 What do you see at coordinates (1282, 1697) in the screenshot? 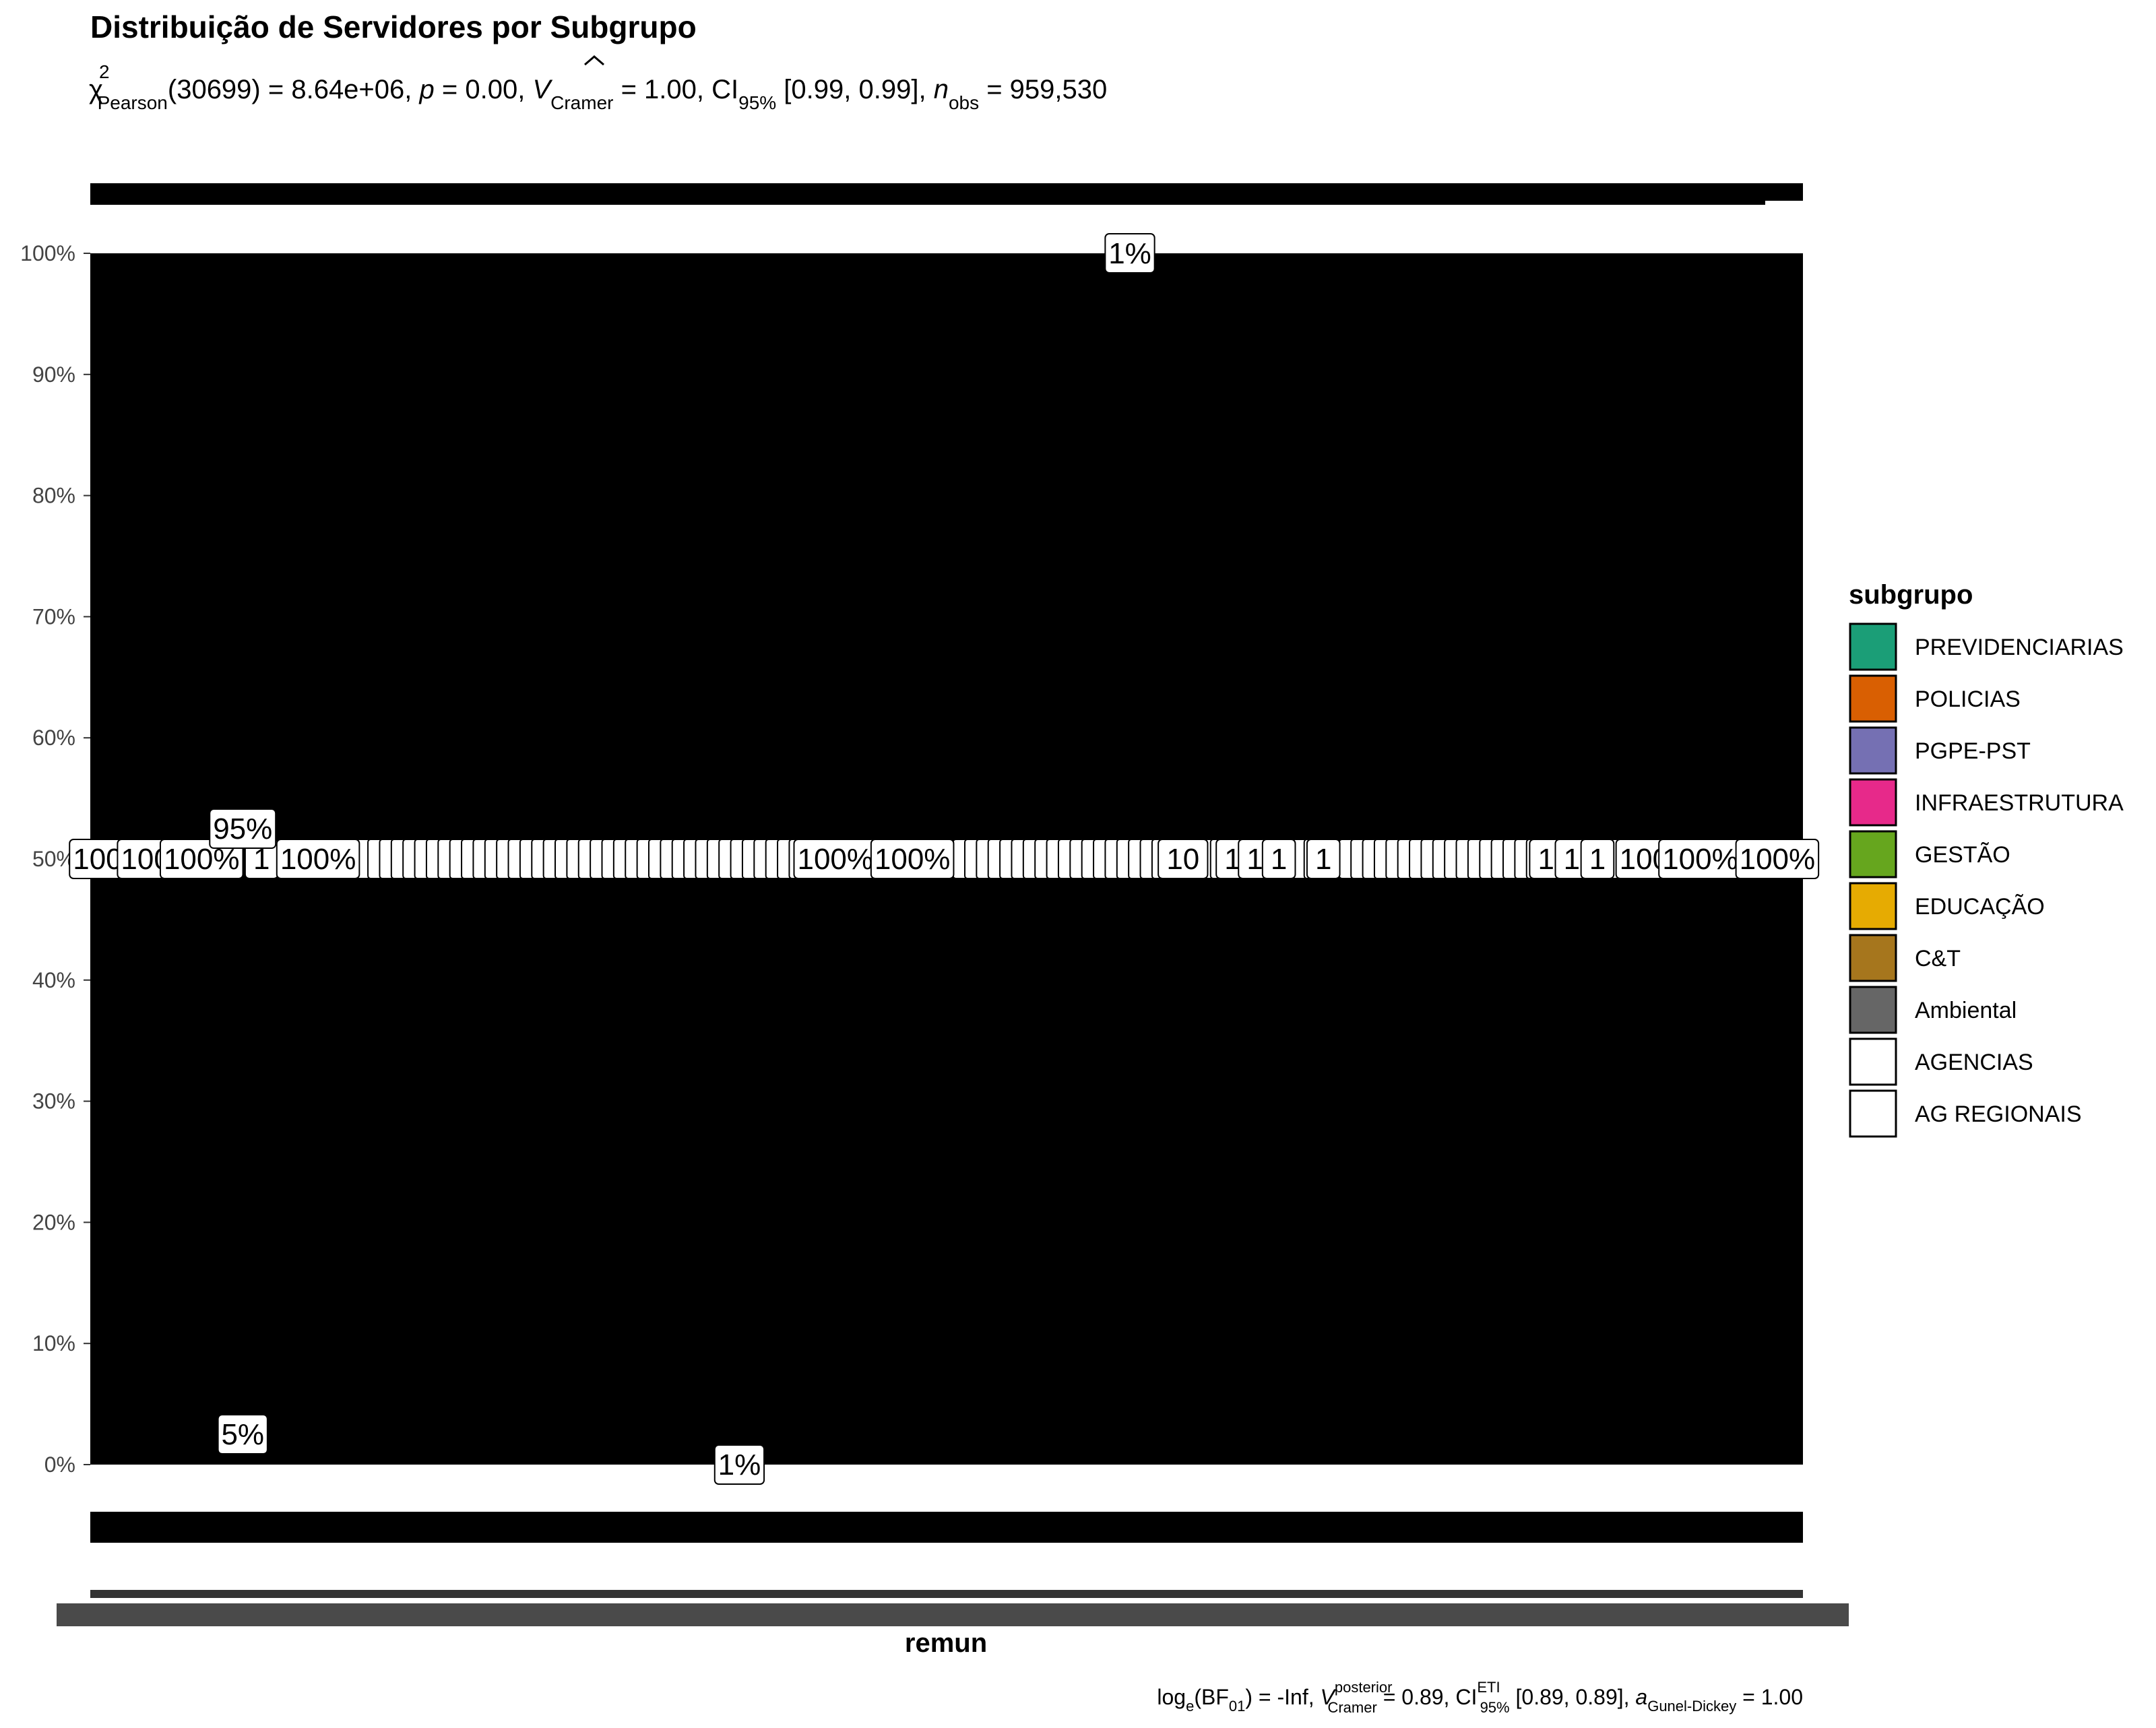
I see `caption-bf-text: ) = -Inf,` at bounding box center [1282, 1697].